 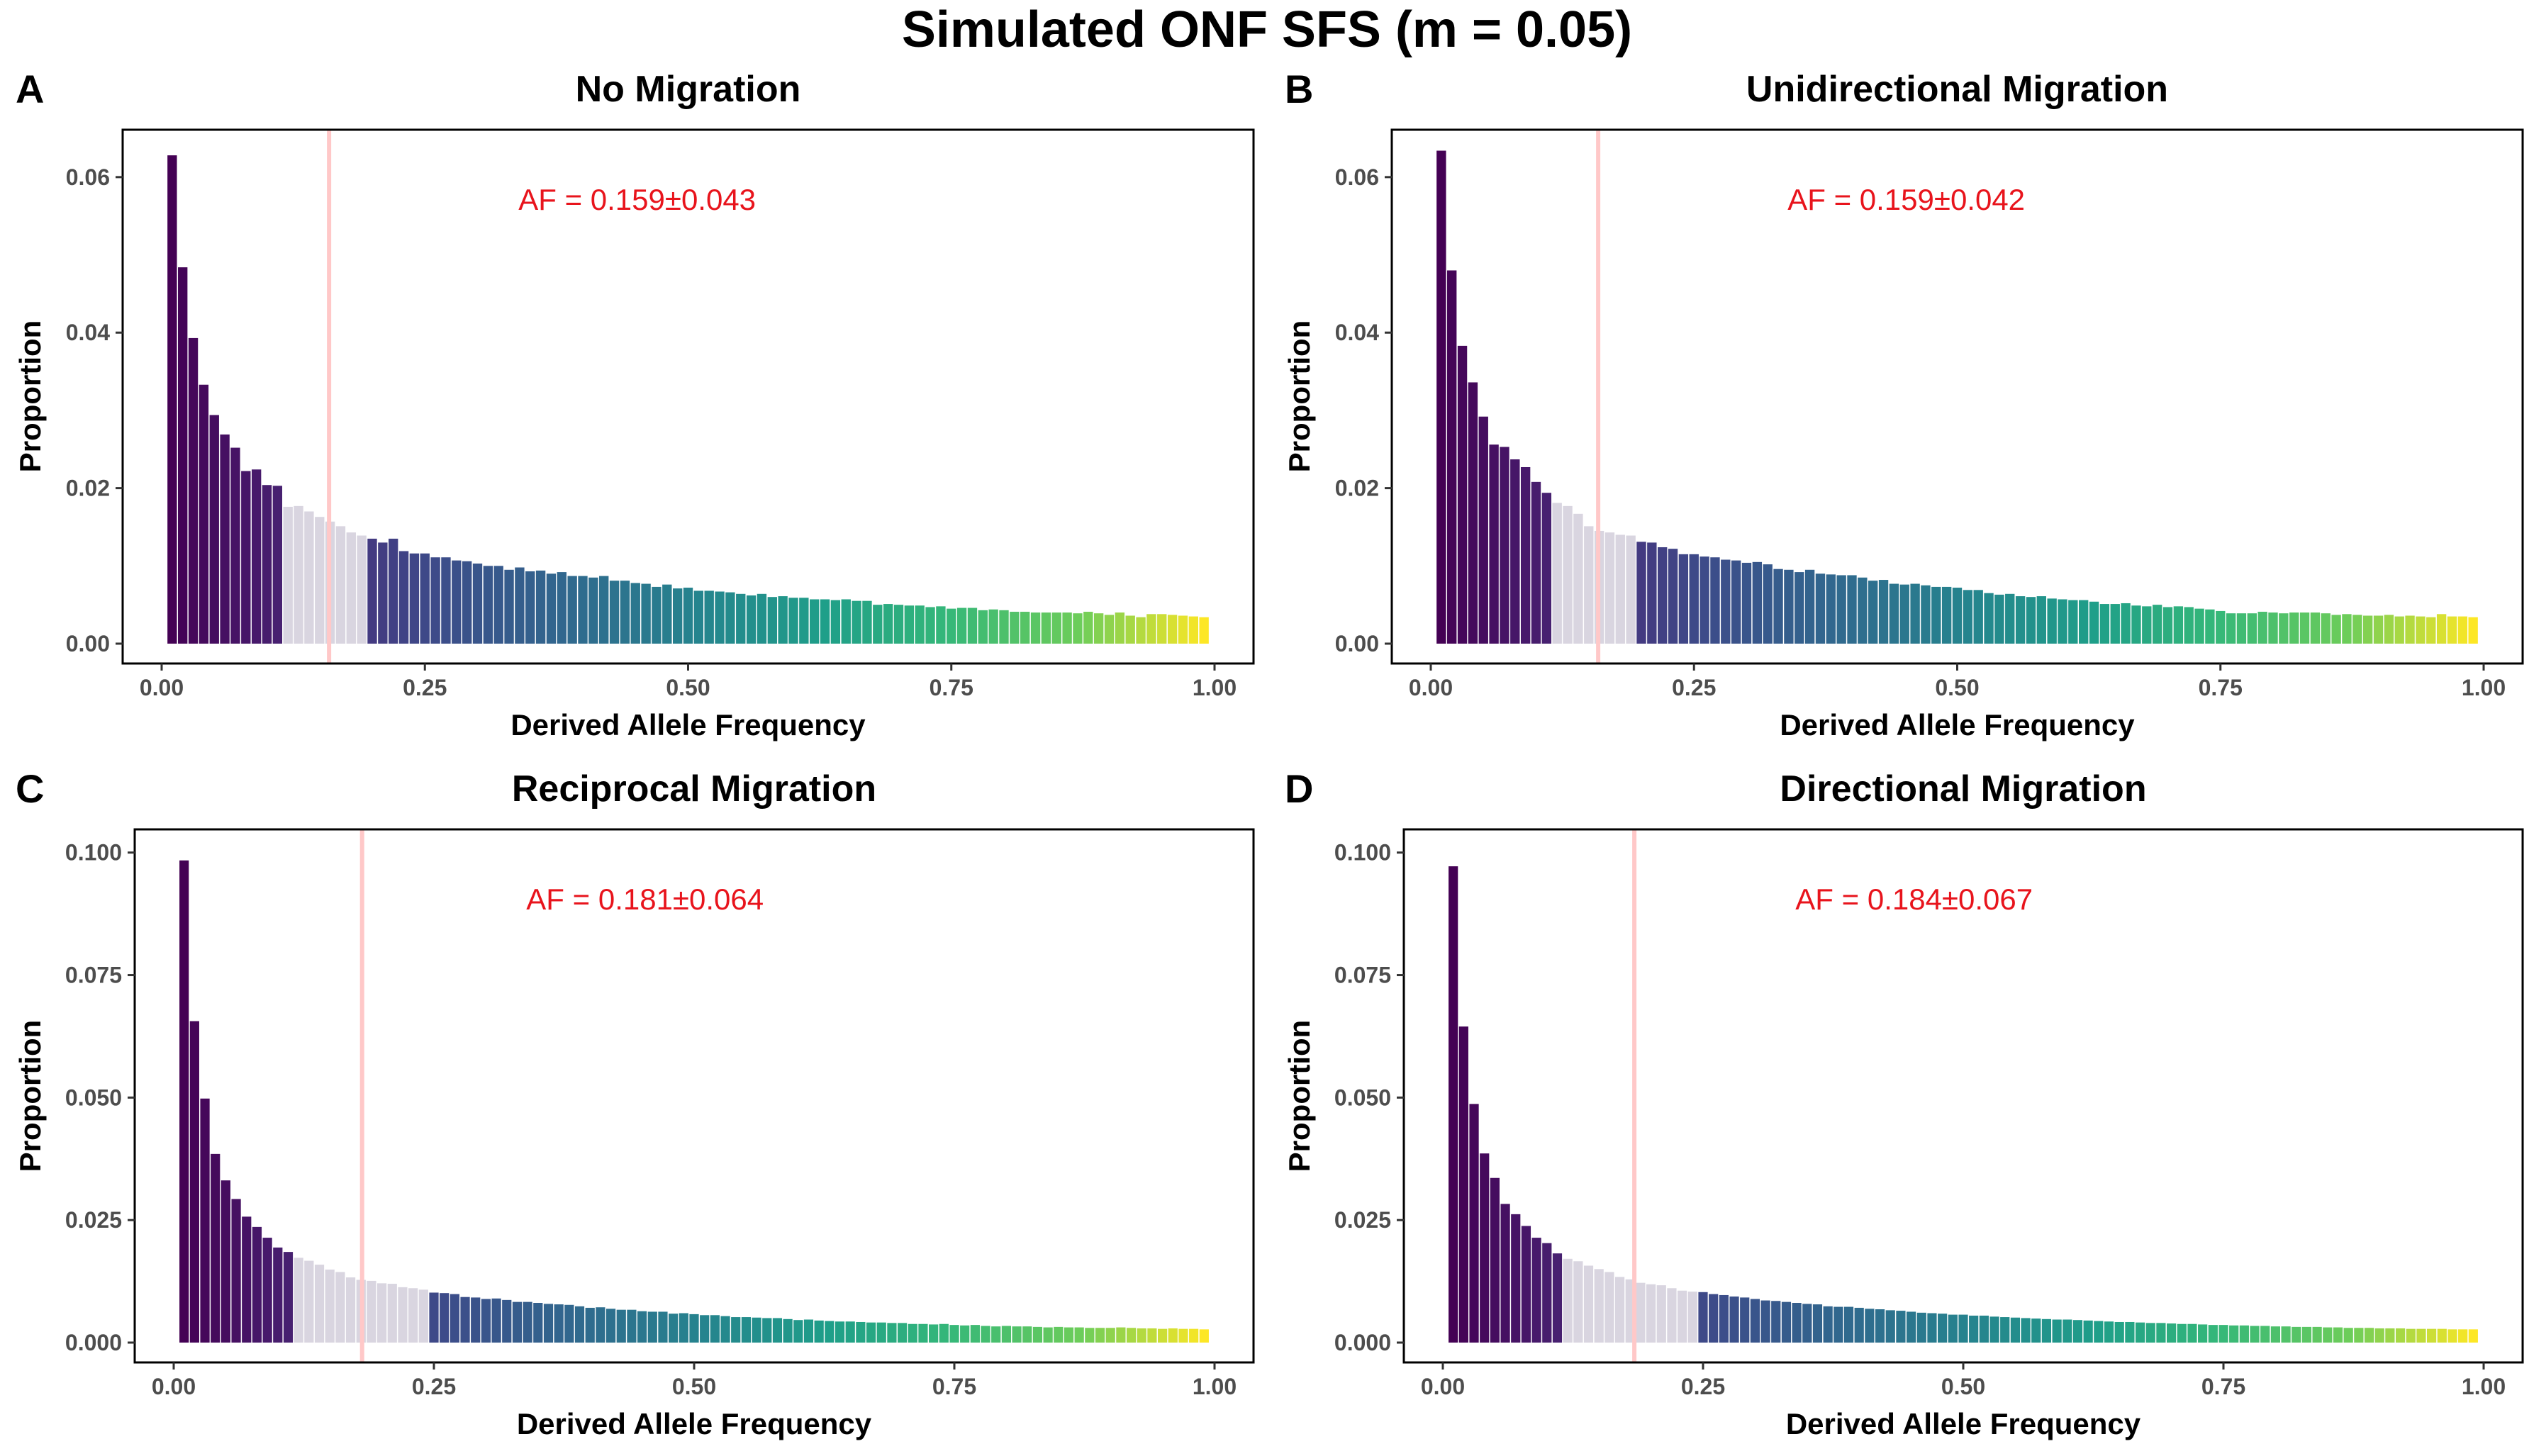 I want to click on af-annotation: AF = 0.159±0.042, so click(x=1906, y=199).